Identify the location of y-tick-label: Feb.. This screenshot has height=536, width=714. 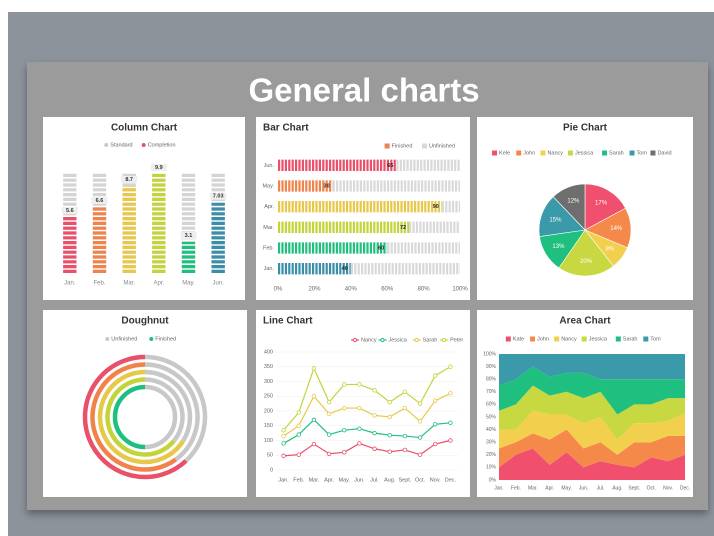
(268, 248).